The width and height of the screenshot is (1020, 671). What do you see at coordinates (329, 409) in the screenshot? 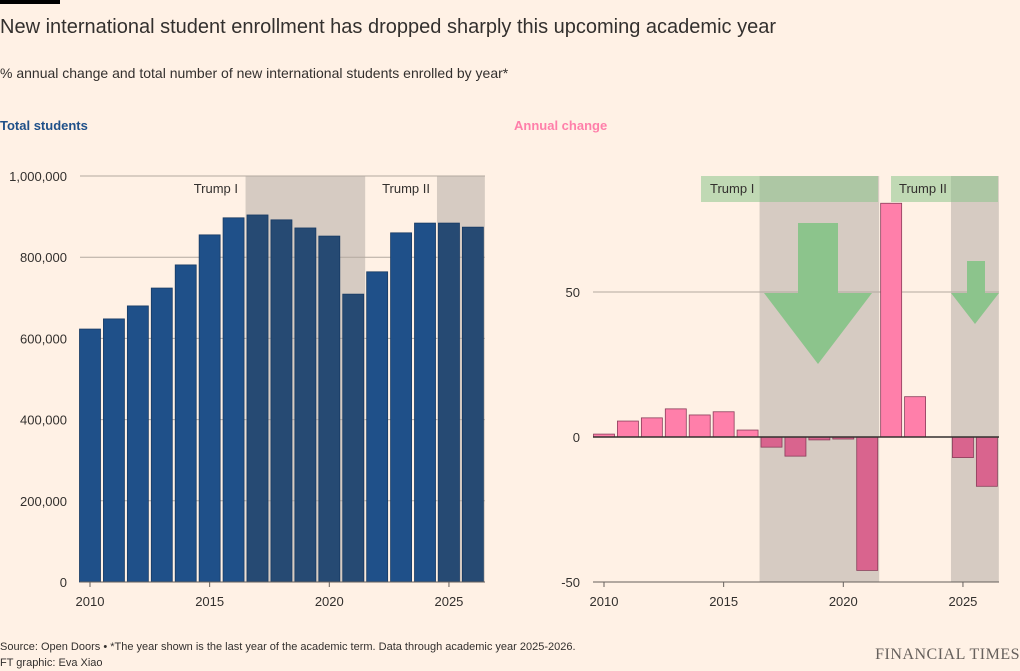
I see `bar-2020` at bounding box center [329, 409].